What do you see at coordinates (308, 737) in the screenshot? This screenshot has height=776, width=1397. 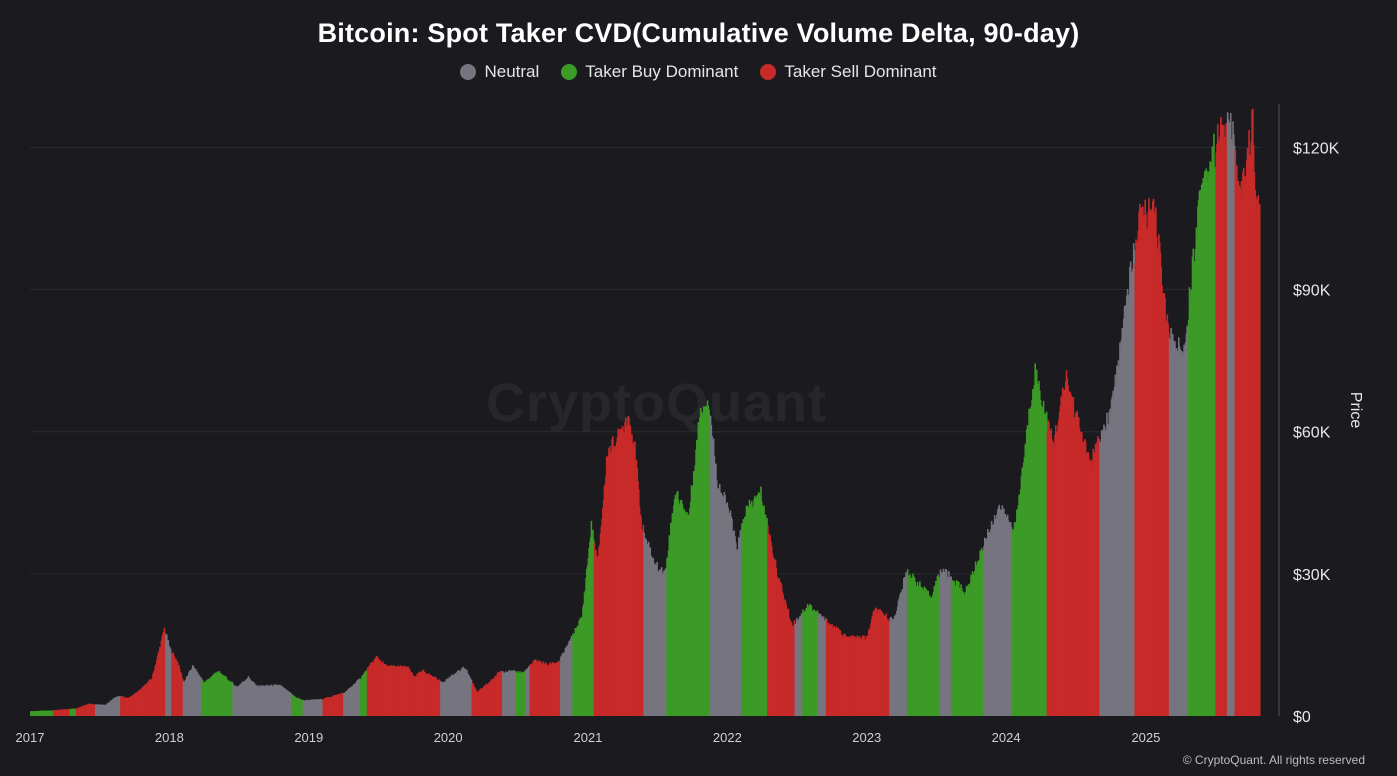 I see `x-tick-label: 2019` at bounding box center [308, 737].